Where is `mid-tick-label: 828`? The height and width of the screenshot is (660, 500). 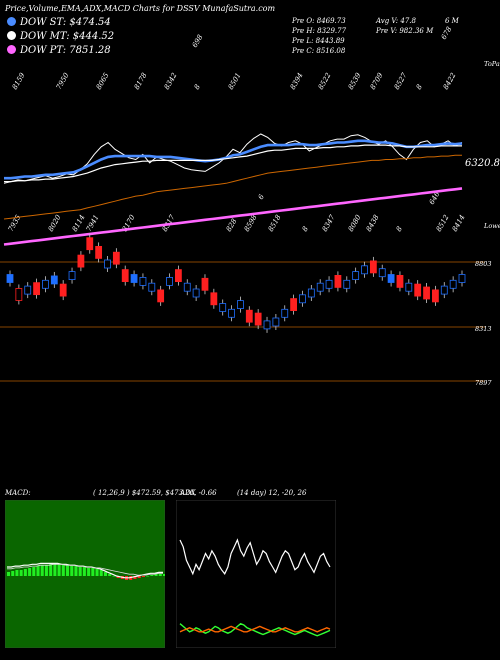
mid-tick-label: 828 is located at coordinates (232, 225).